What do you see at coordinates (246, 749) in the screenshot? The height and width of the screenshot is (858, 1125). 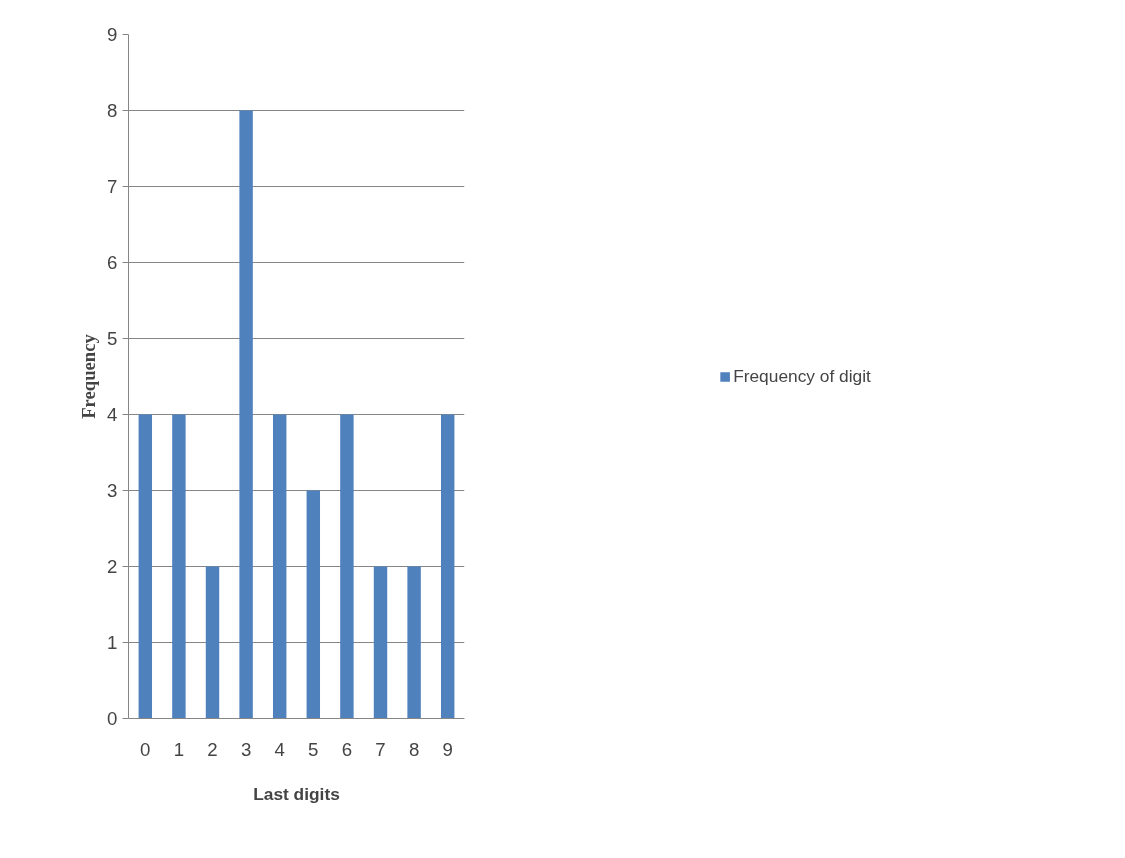 I see `x-tick-label: 3` at bounding box center [246, 749].